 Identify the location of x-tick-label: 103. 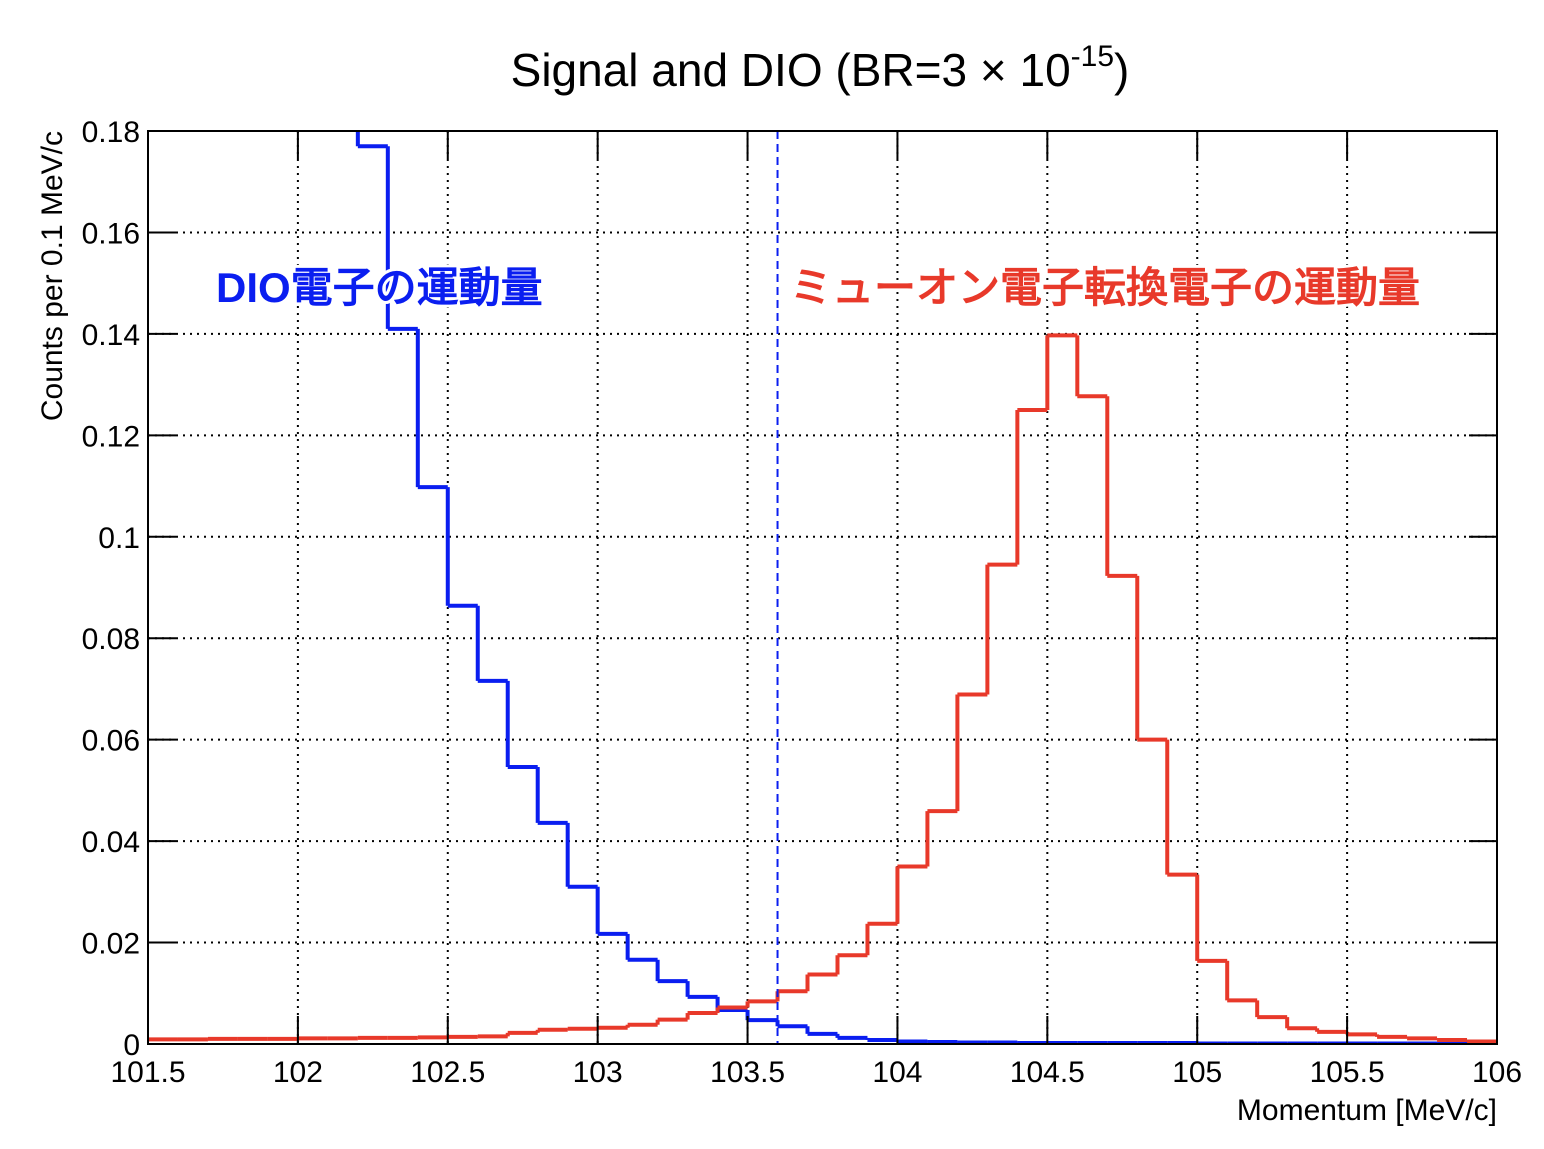
(598, 1072).